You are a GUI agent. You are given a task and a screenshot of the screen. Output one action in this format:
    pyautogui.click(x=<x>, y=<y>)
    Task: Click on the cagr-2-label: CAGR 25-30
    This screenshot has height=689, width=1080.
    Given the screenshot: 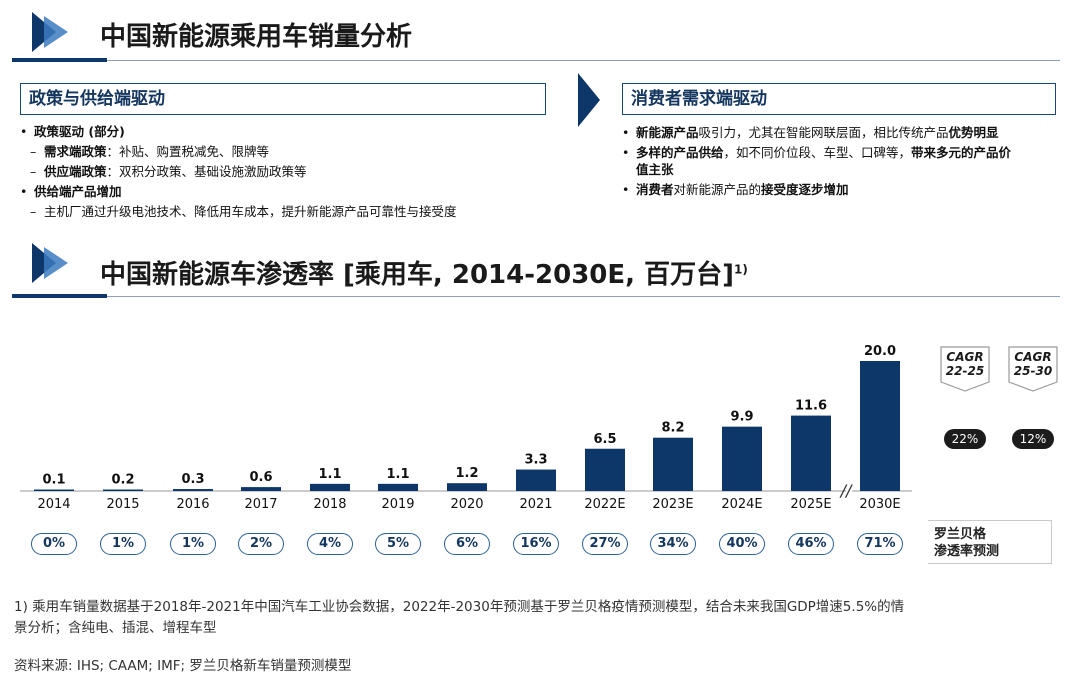 What is the action you would take?
    pyautogui.click(x=1033, y=364)
    